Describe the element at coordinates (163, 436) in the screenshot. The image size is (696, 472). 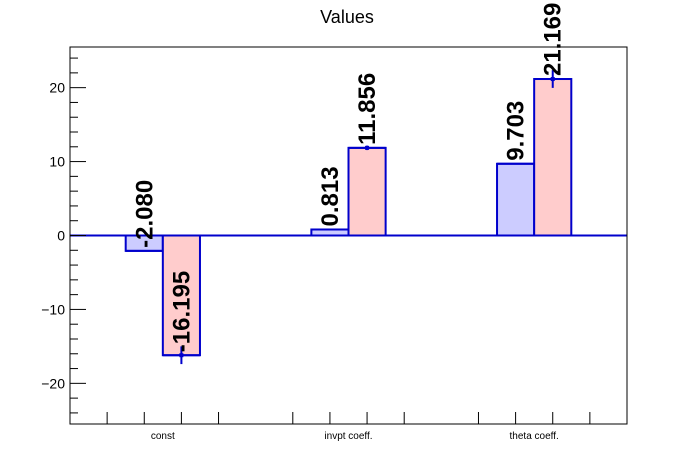
I see `x-category-label: const` at that location.